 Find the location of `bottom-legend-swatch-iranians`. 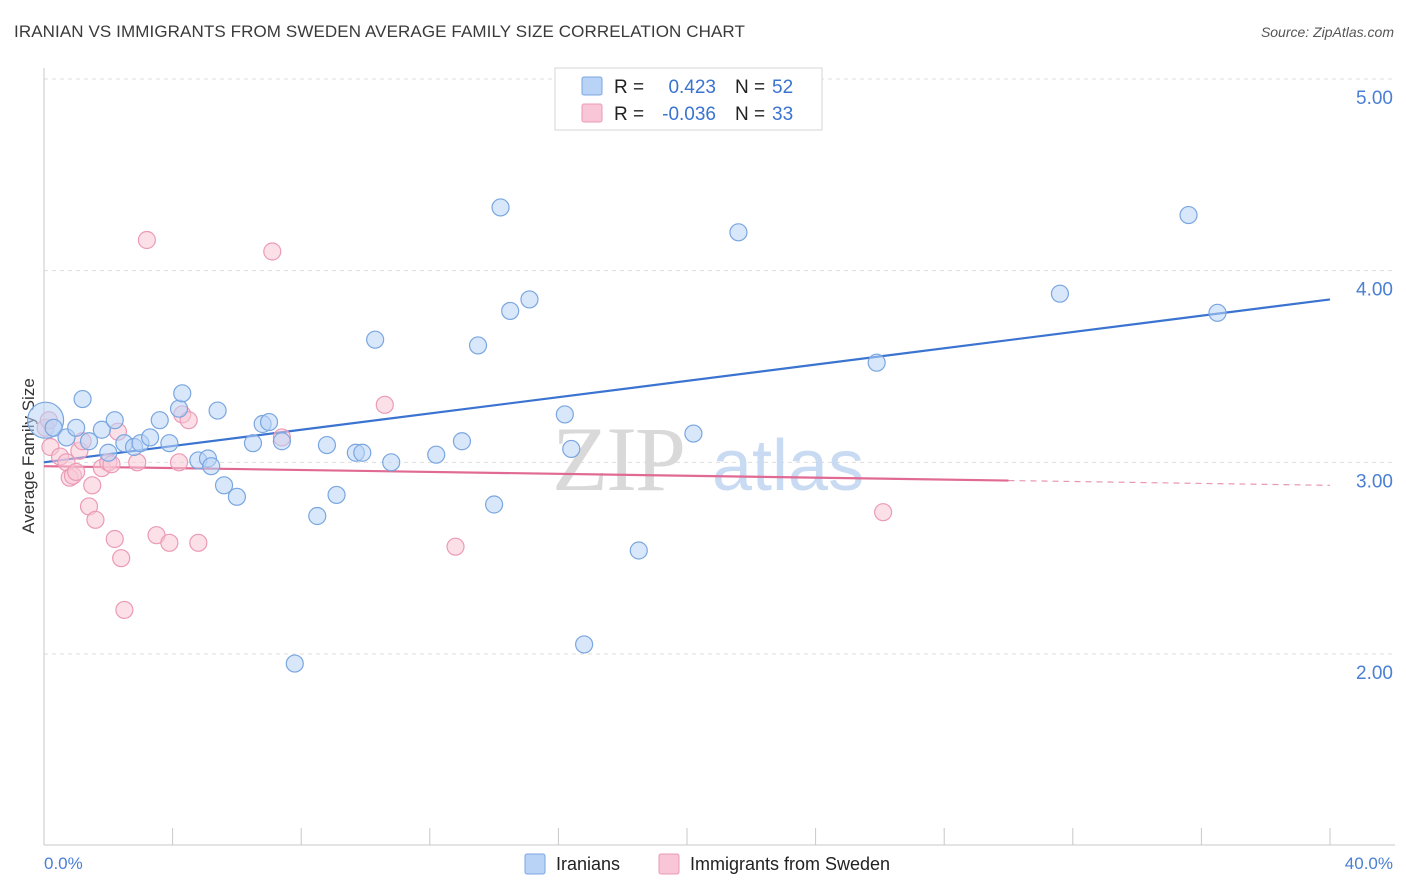

bottom-legend-swatch-iranians is located at coordinates (535, 864).